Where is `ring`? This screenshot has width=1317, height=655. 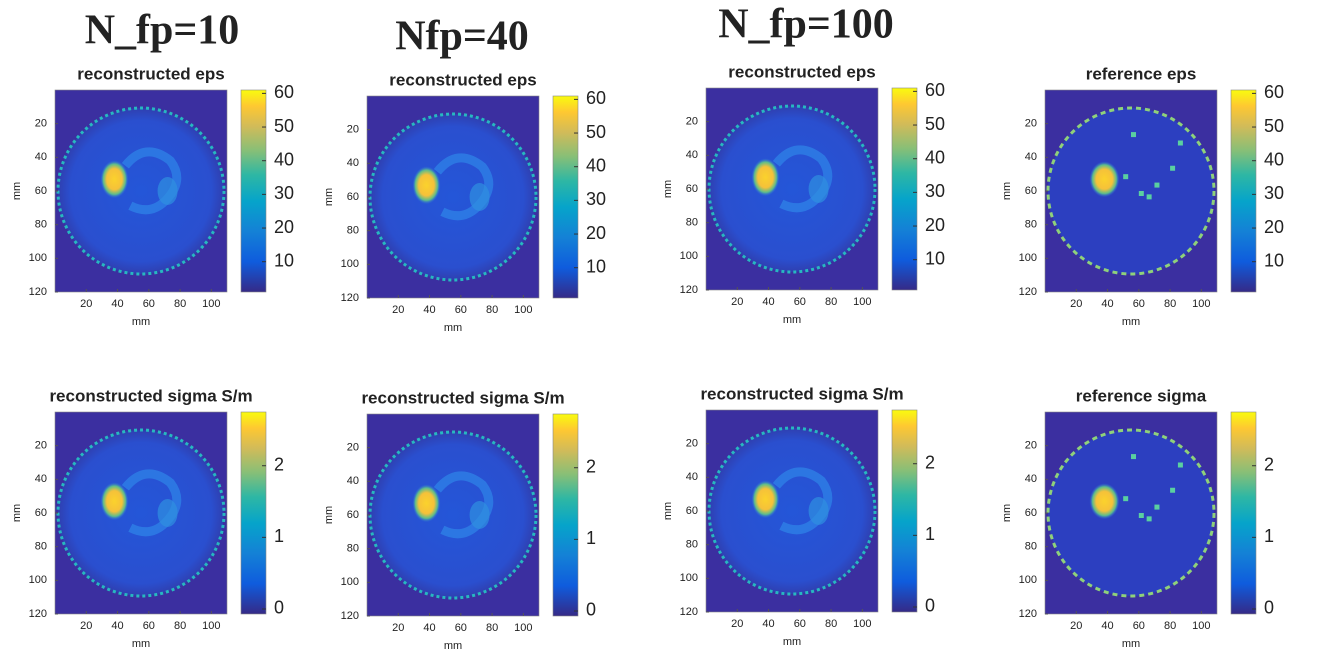
ring is located at coordinates (1131, 191).